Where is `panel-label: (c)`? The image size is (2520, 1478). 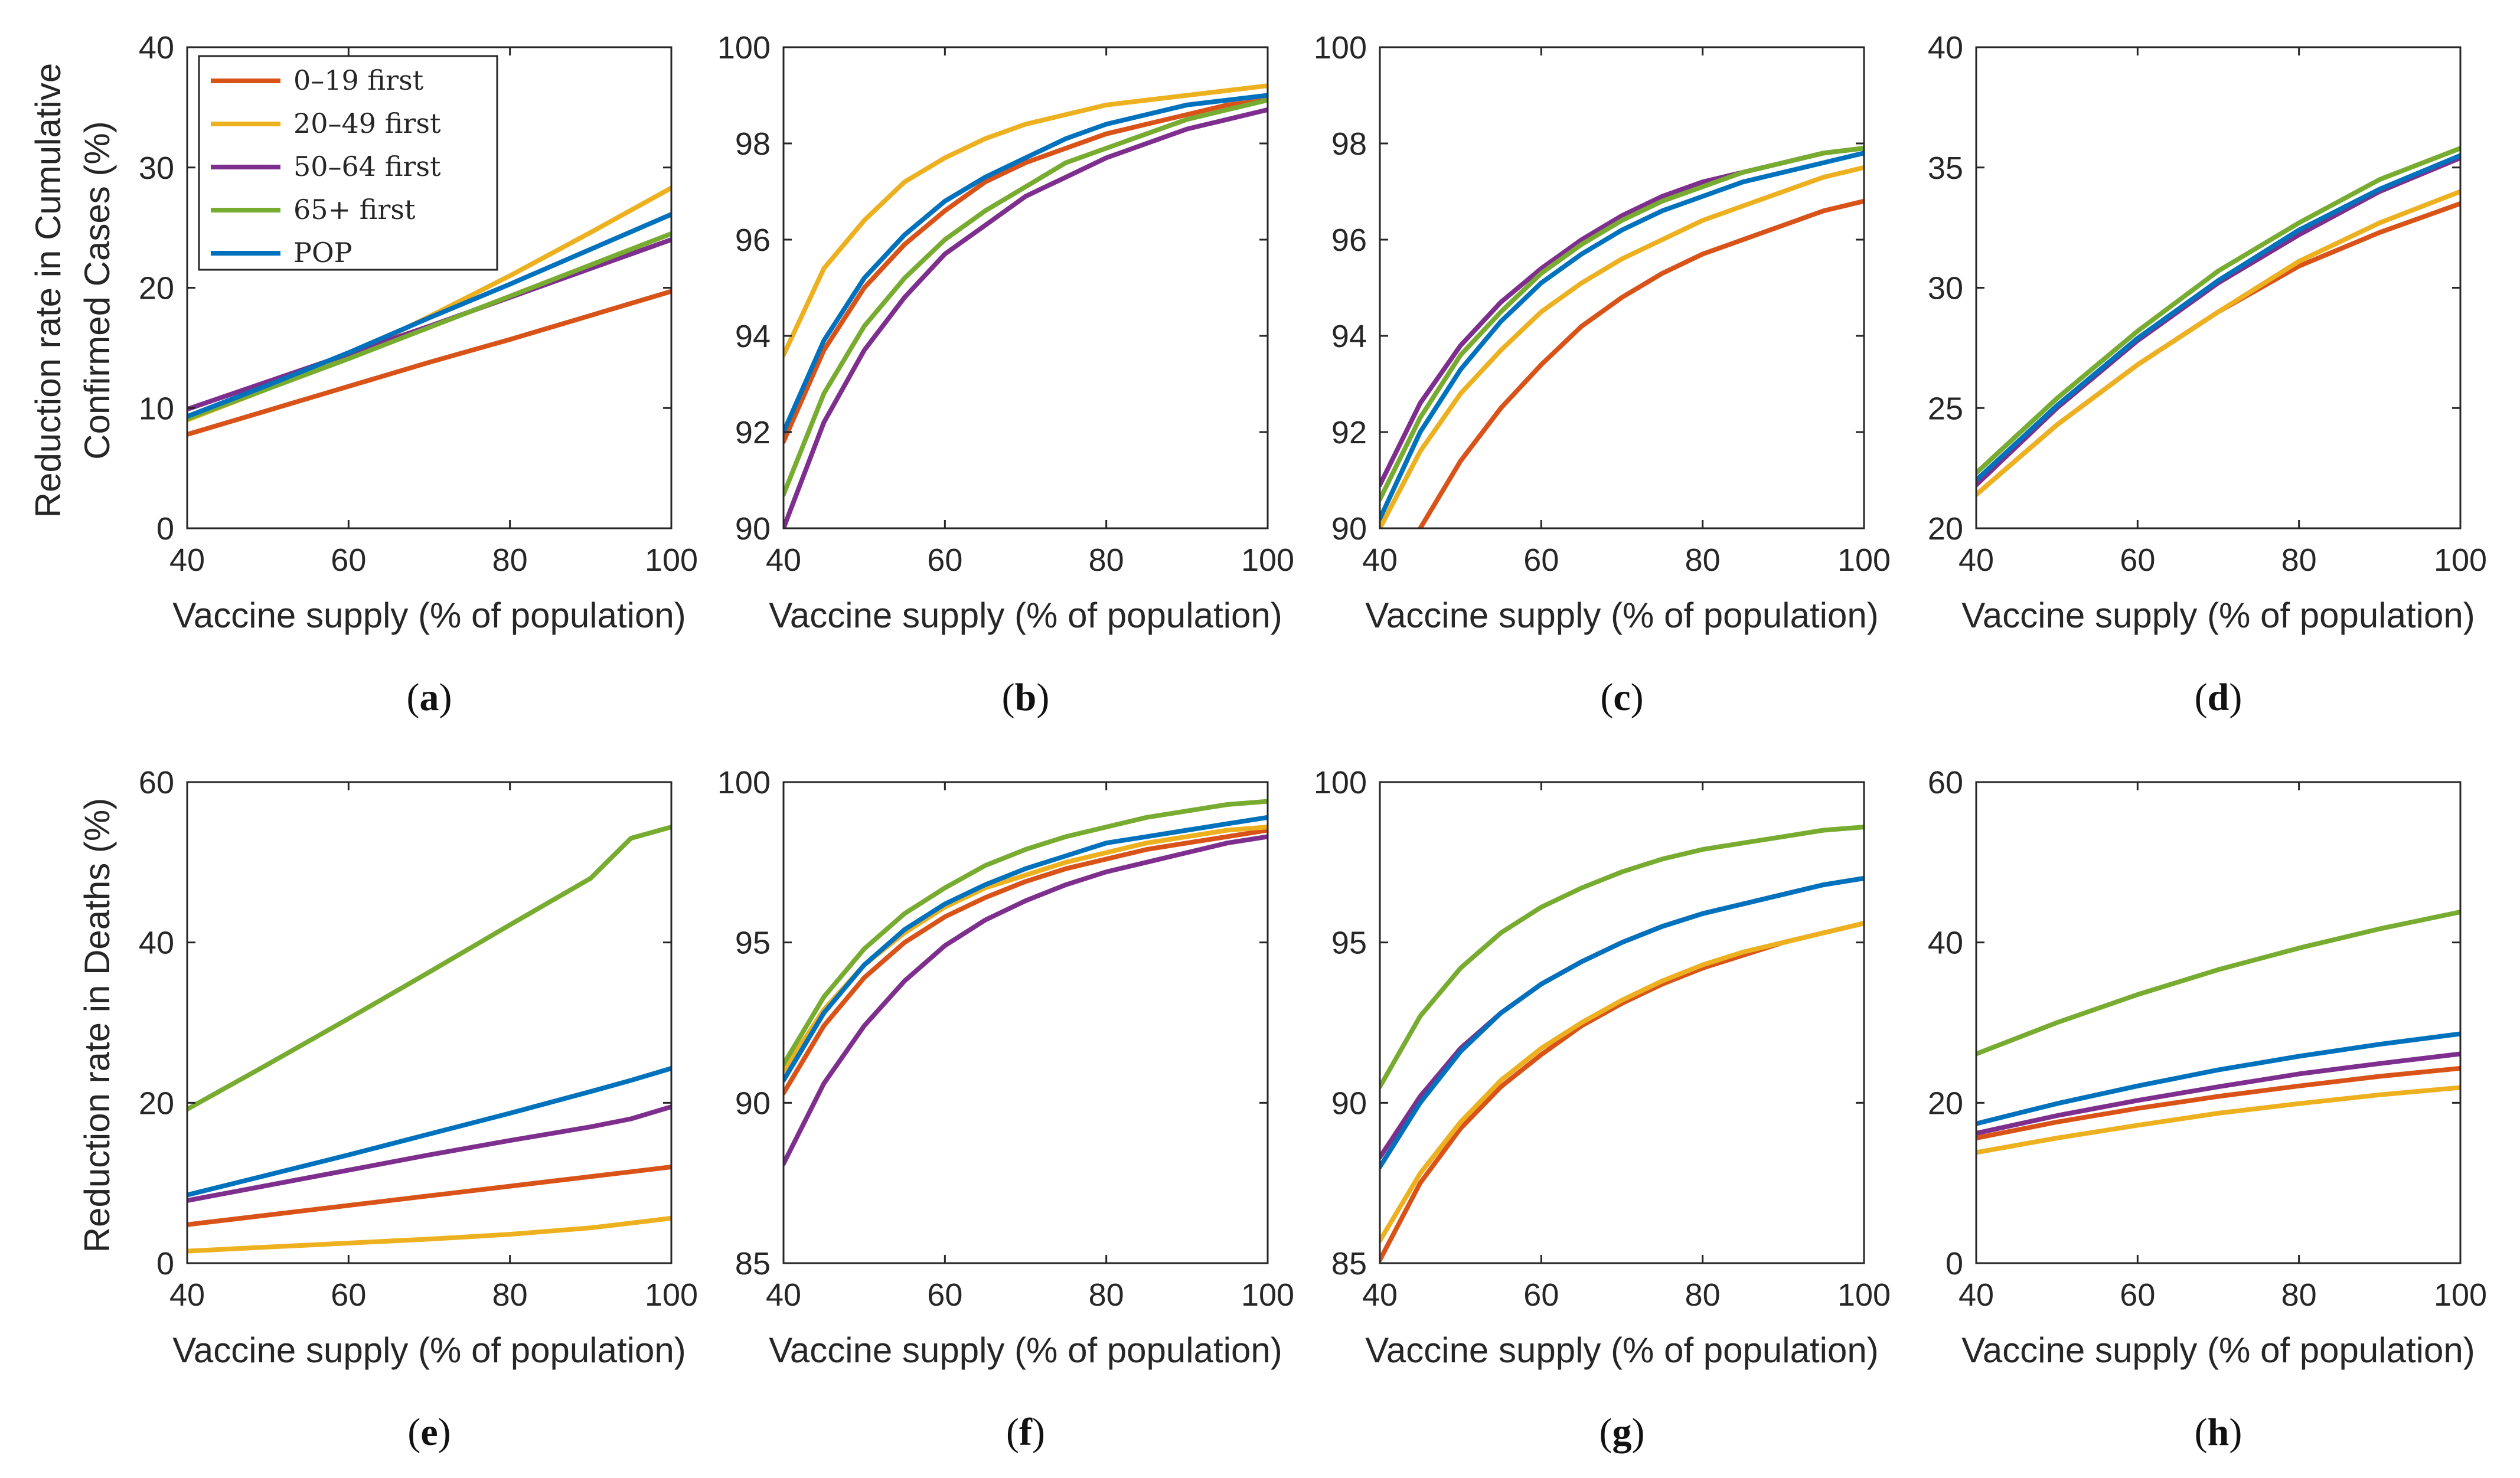 panel-label: (c) is located at coordinates (1621, 697).